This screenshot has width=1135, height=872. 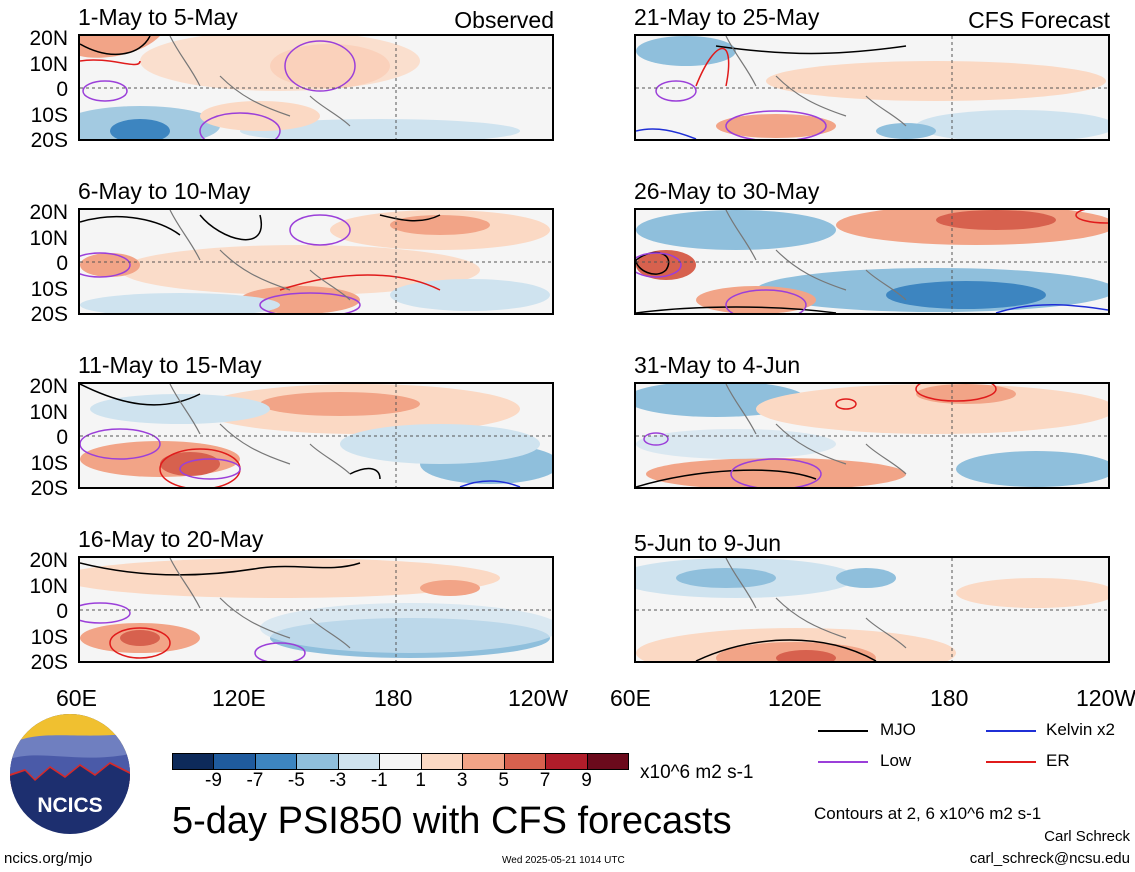 I want to click on panel-title-2: 6-May to 10-May, so click(x=164, y=191).